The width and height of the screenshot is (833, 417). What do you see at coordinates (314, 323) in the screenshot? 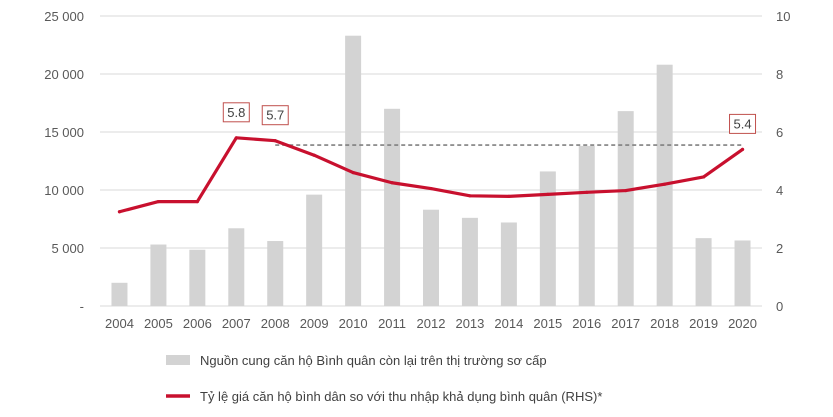
I see `x-tick-label: 2009` at bounding box center [314, 323].